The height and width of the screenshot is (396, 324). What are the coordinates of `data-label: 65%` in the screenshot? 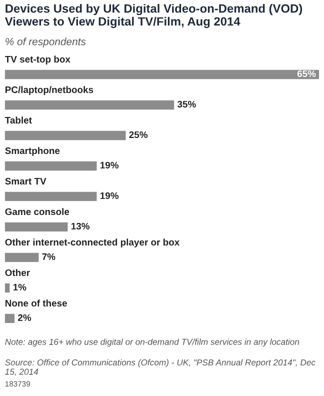 It's located at (306, 74).